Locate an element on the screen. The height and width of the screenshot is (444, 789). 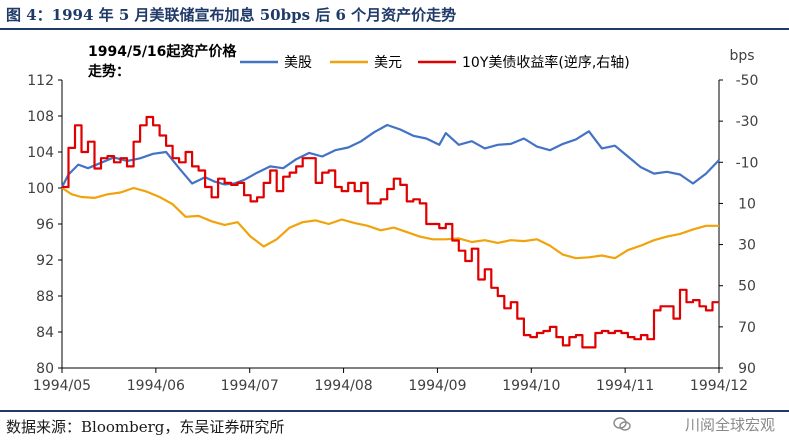
legend-label-2: 10Y美债收益率(逆序,右轴) is located at coordinates (546, 62).